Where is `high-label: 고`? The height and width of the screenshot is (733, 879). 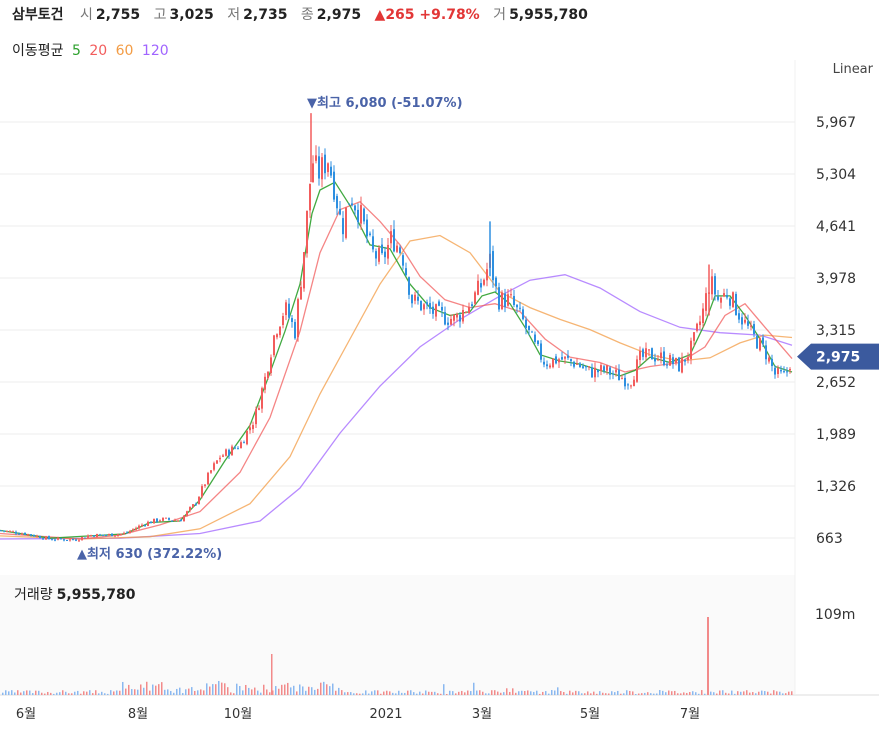
high-label: 고 is located at coordinates (160, 15).